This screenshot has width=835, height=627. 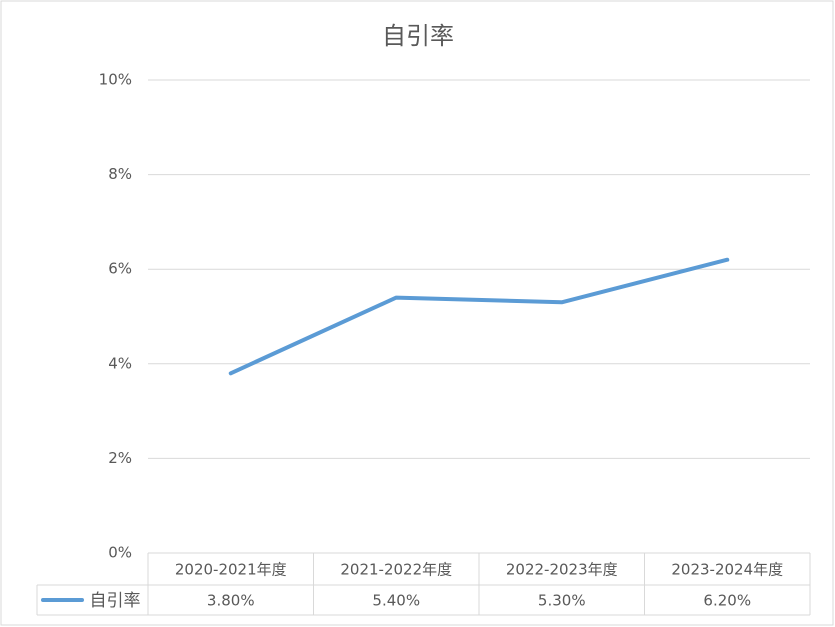 I want to click on legend-label: 自引率, so click(x=115, y=601).